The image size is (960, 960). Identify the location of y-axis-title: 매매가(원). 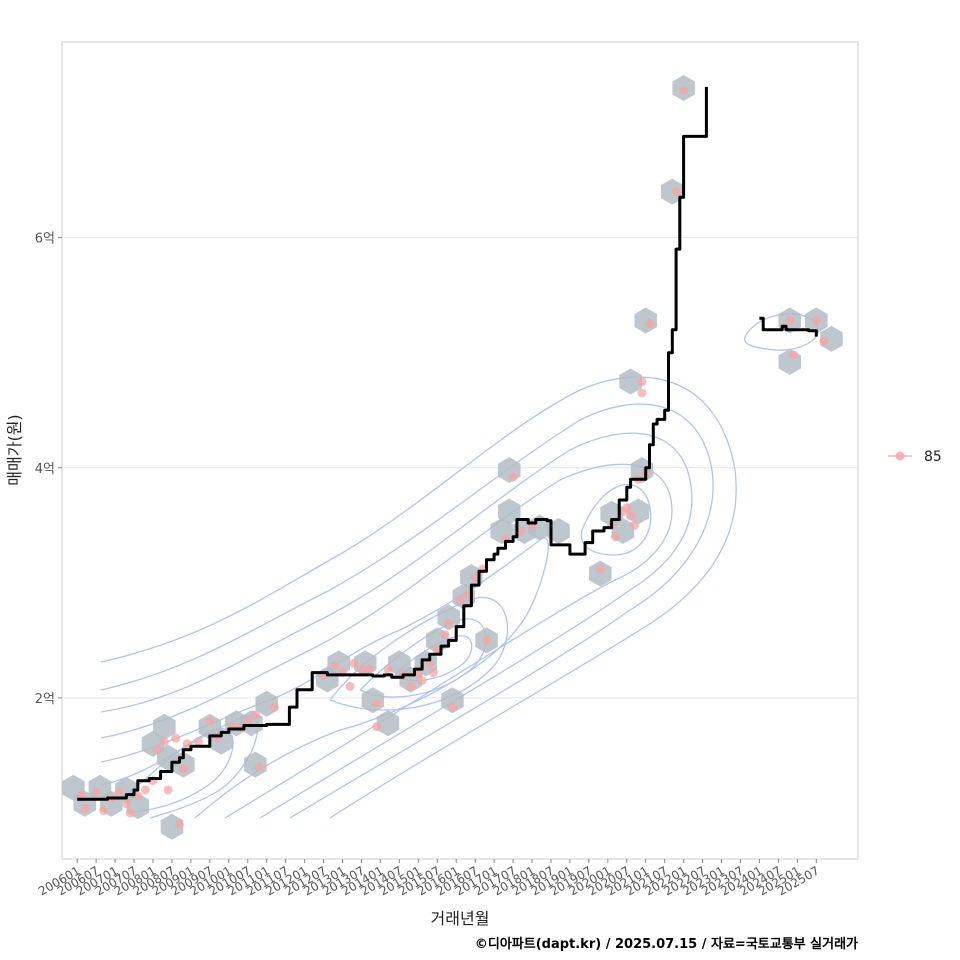
(14, 449).